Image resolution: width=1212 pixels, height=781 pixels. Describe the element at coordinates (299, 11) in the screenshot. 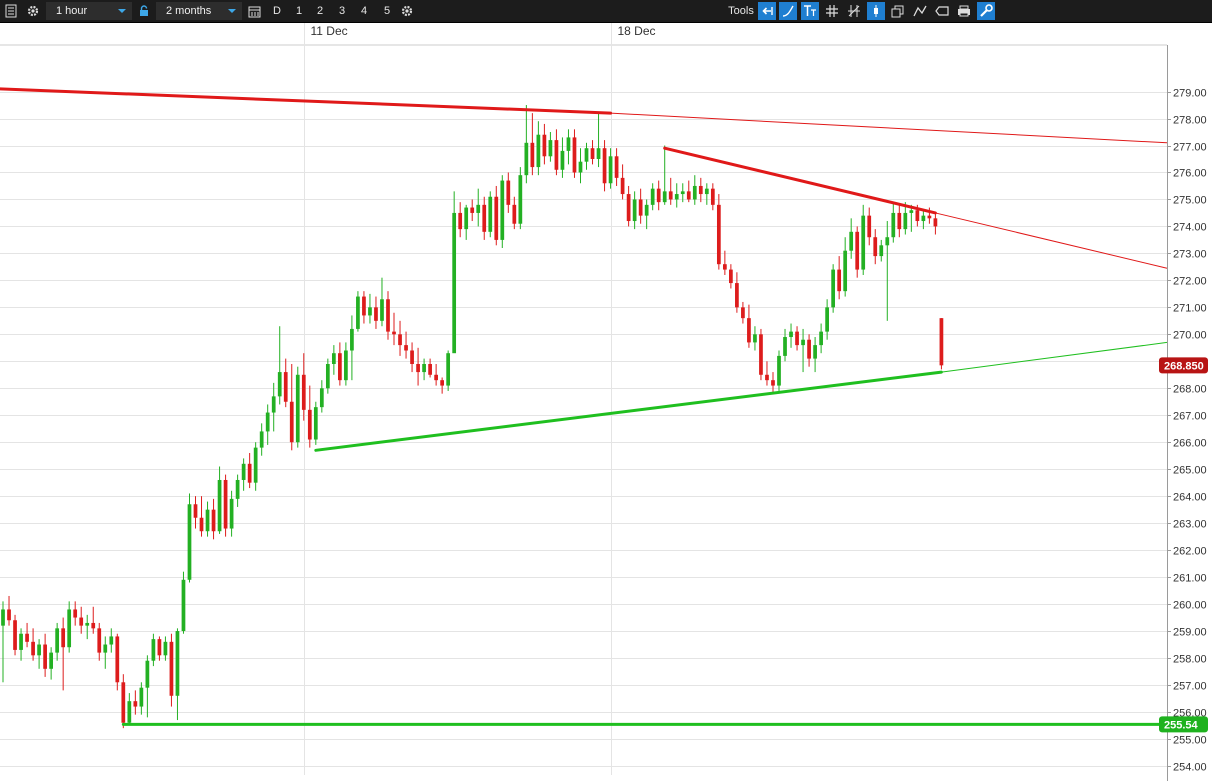

I see `range-button-1: 1` at that location.